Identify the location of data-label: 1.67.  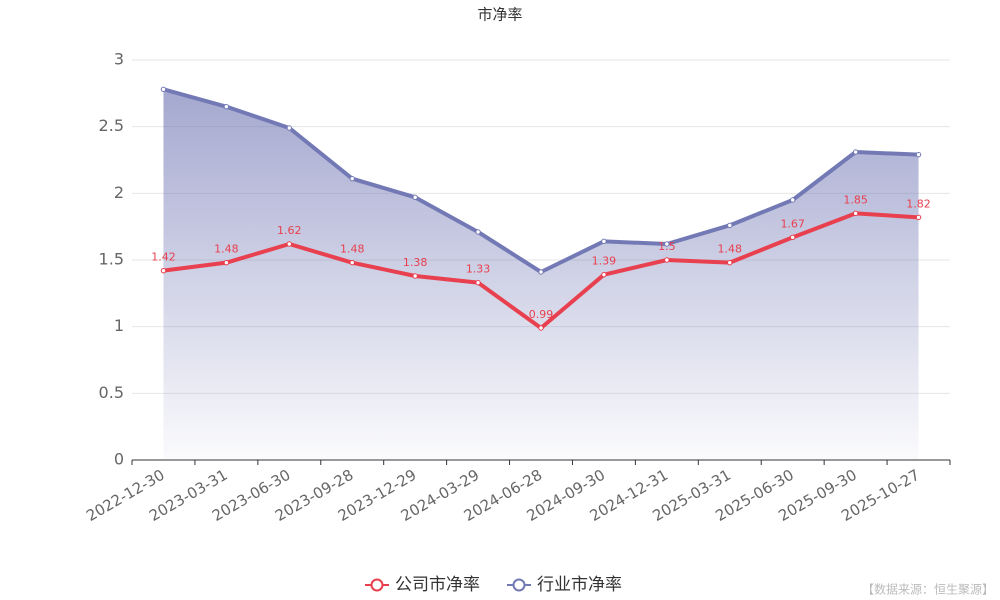
(792, 223).